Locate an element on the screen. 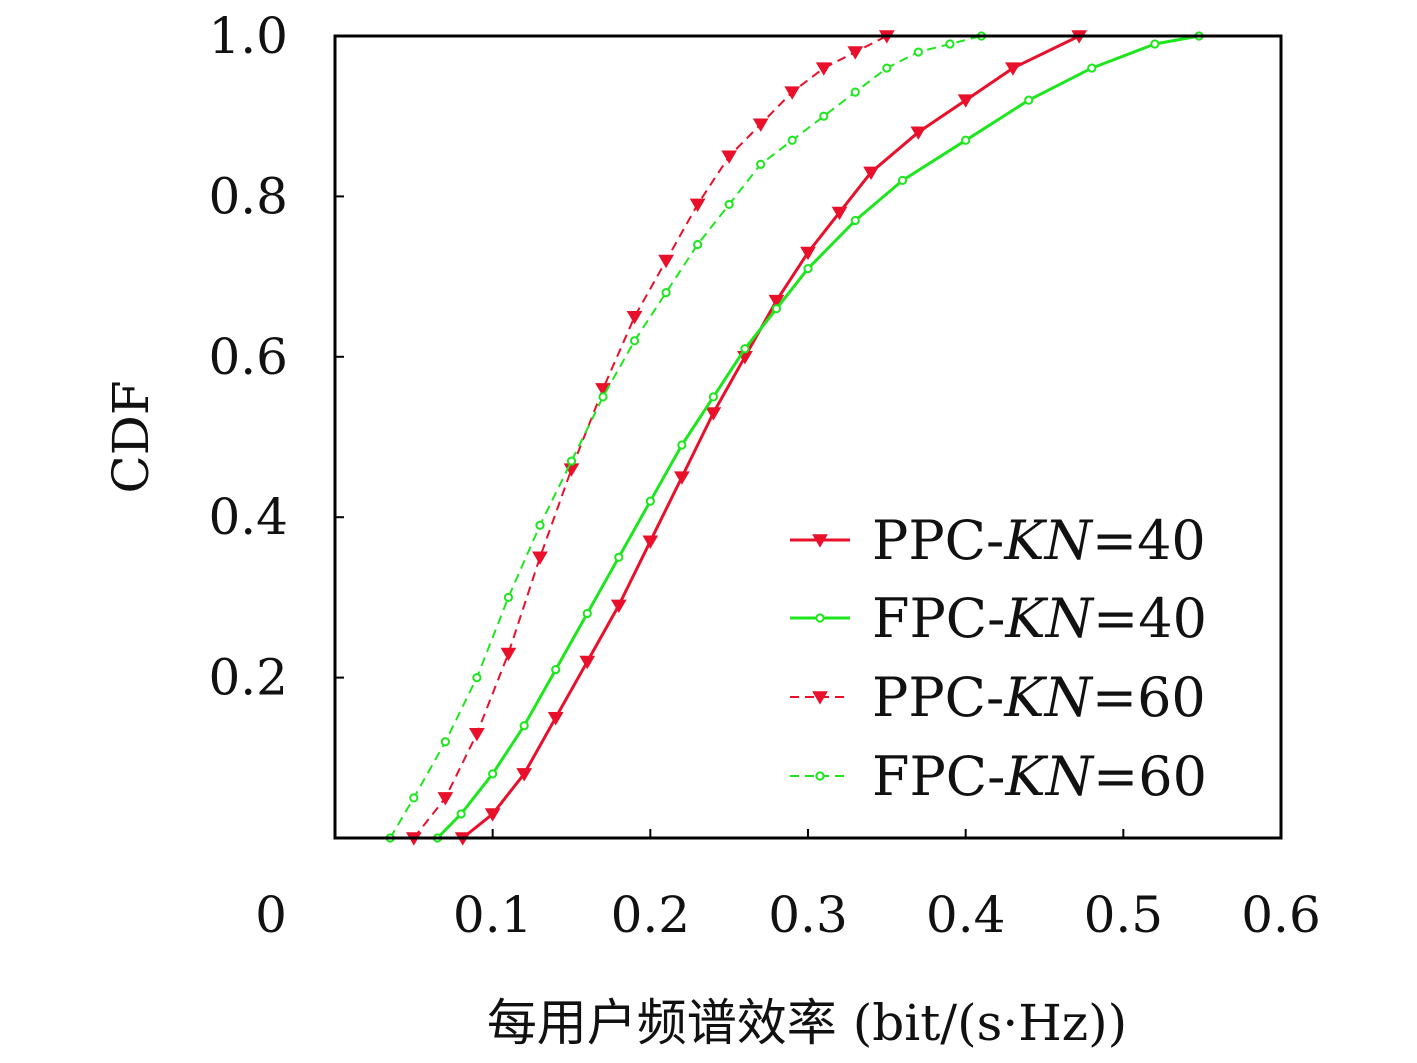 This screenshot has height=1063, width=1417. y-tick-label-0.4: 0.4 is located at coordinates (248, 517).